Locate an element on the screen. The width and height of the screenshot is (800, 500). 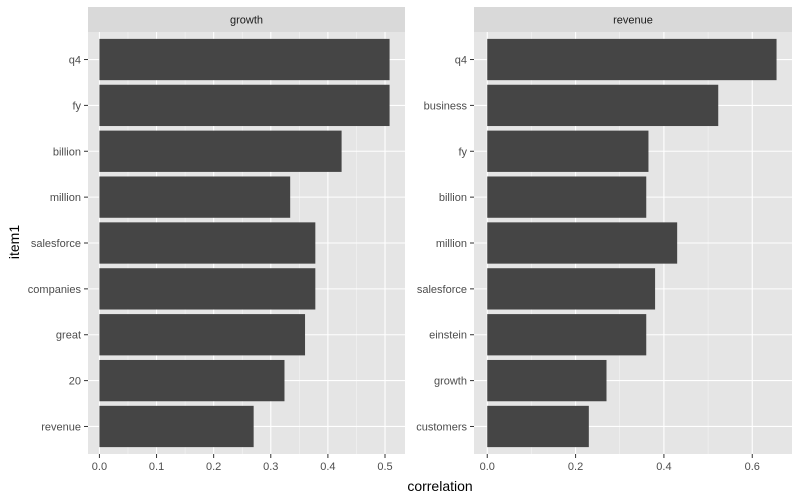
y-tick-label: 20 is located at coordinates (75, 382).